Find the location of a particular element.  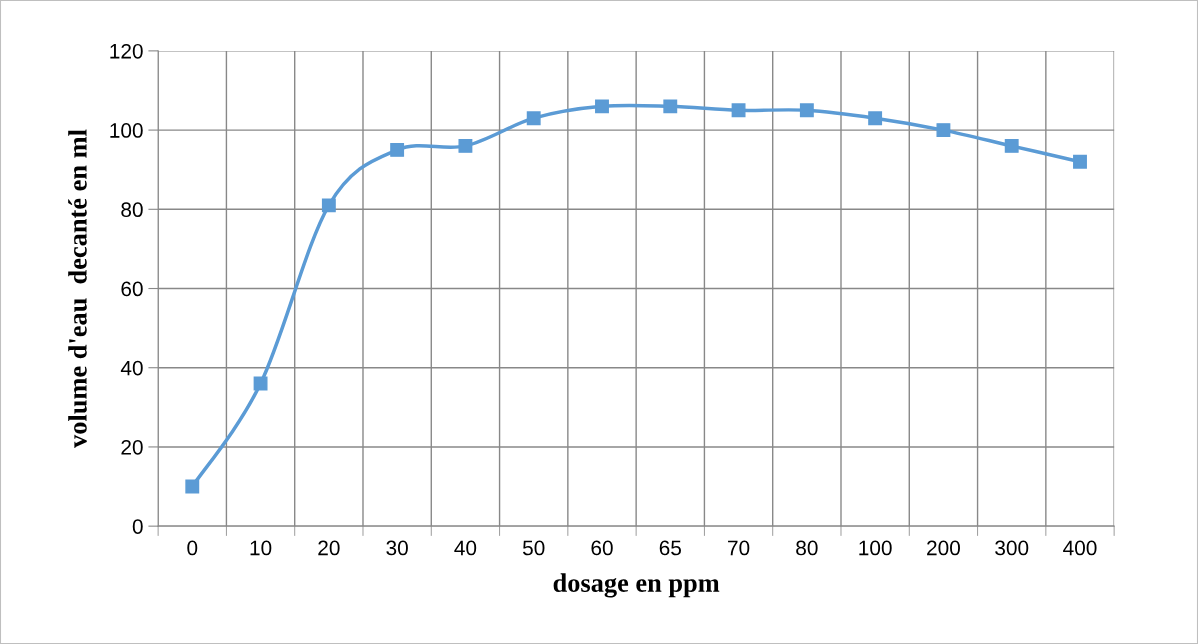

x-tick-label: 80 is located at coordinates (807, 548).